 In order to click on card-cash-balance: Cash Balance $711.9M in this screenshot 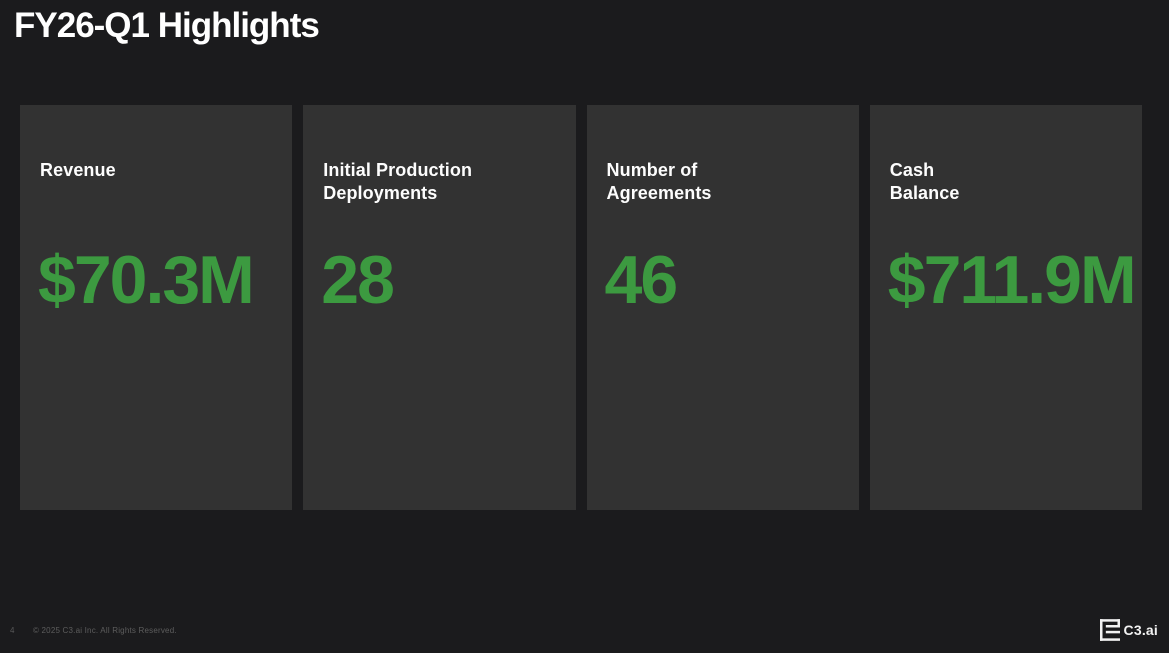, I will do `click(1005, 307)`.